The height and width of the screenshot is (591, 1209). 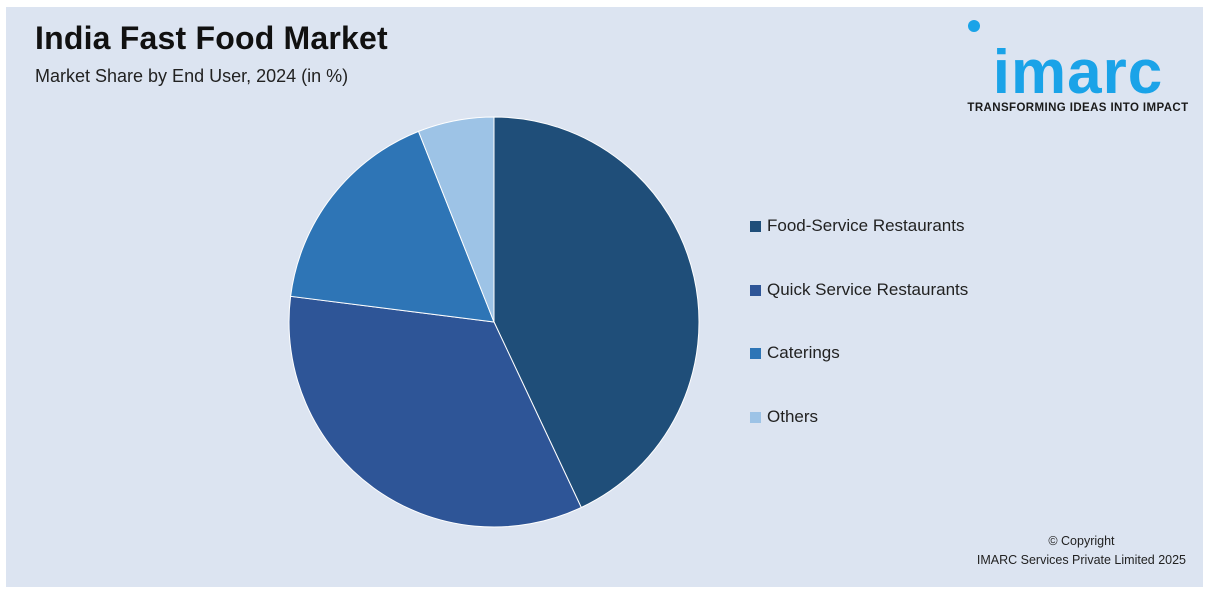 What do you see at coordinates (803, 352) in the screenshot?
I see `legend-label: Caterings` at bounding box center [803, 352].